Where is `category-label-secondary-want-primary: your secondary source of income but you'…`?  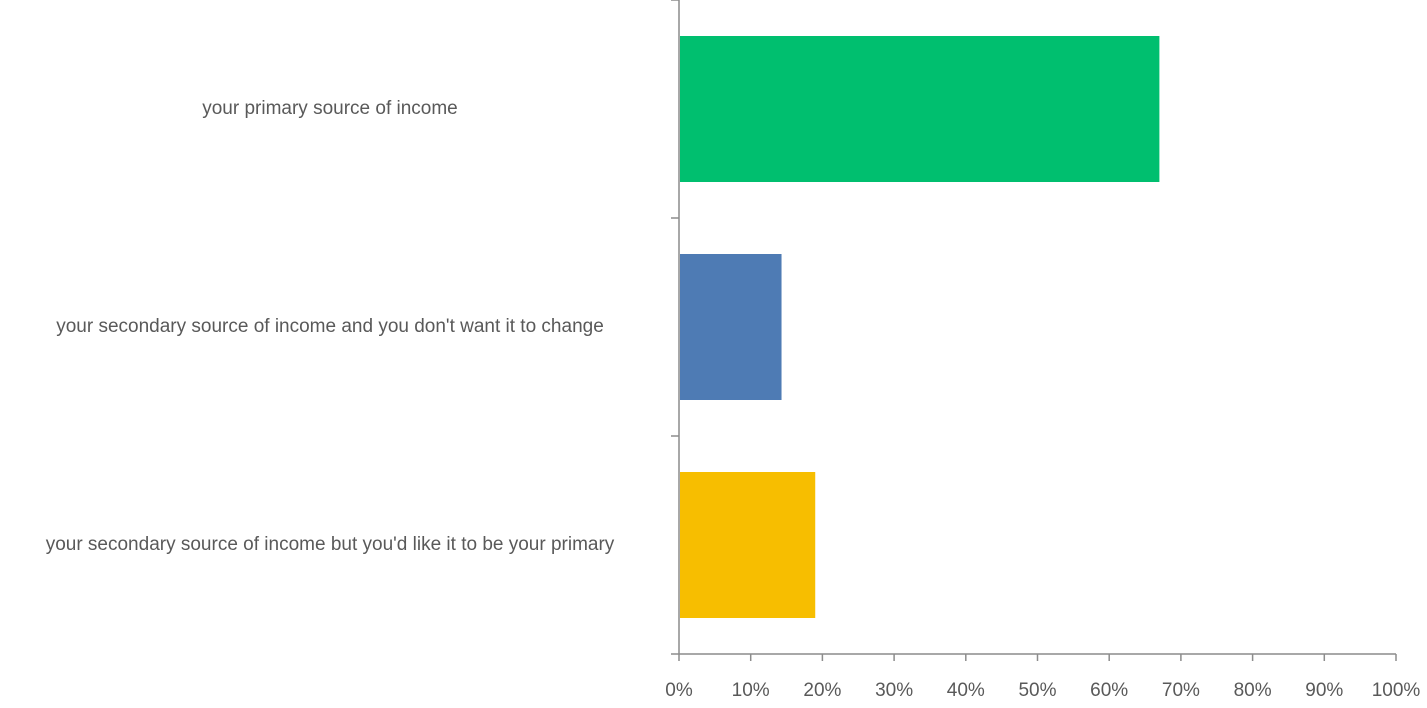
category-label-secondary-want-primary: your secondary source of income but you'… is located at coordinates (330, 544).